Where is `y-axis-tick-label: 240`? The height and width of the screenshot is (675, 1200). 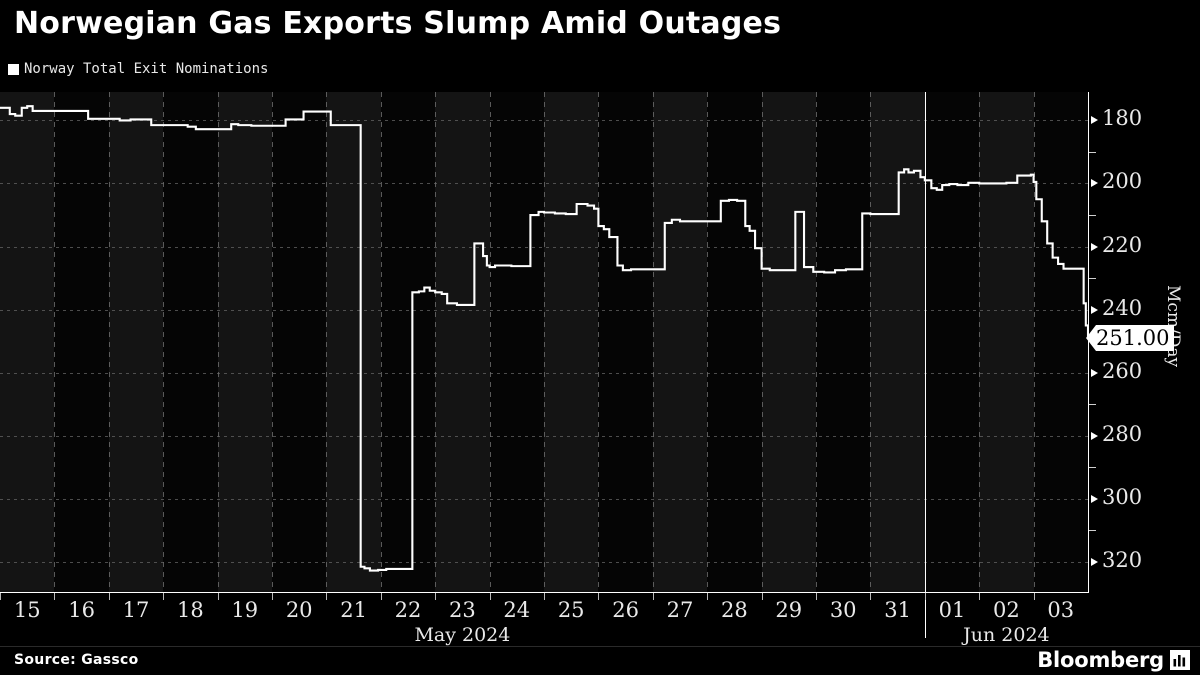 y-axis-tick-label: 240 is located at coordinates (1122, 307).